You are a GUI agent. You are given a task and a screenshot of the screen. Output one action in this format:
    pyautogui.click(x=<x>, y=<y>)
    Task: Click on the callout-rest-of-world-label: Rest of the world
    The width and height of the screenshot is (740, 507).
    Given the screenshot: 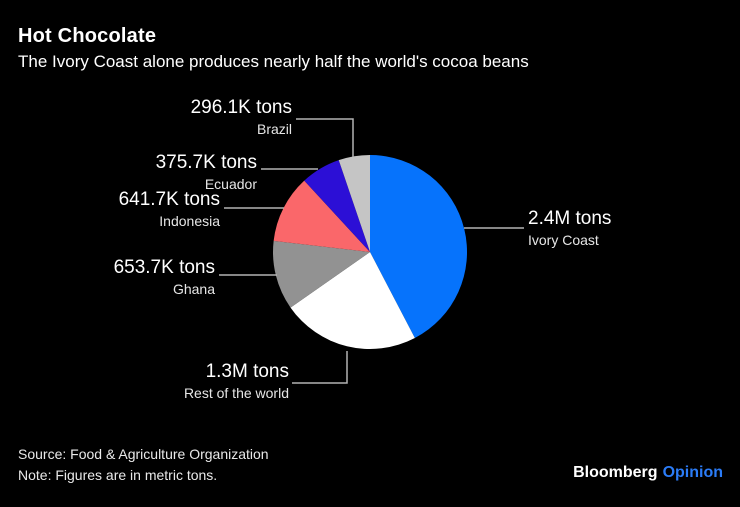 What is the action you would take?
    pyautogui.click(x=236, y=393)
    